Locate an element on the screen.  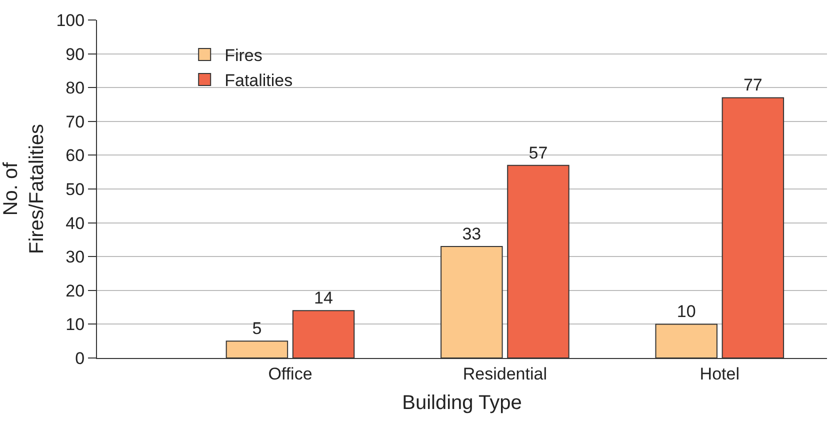
x-tick-label: Office is located at coordinates (290, 374).